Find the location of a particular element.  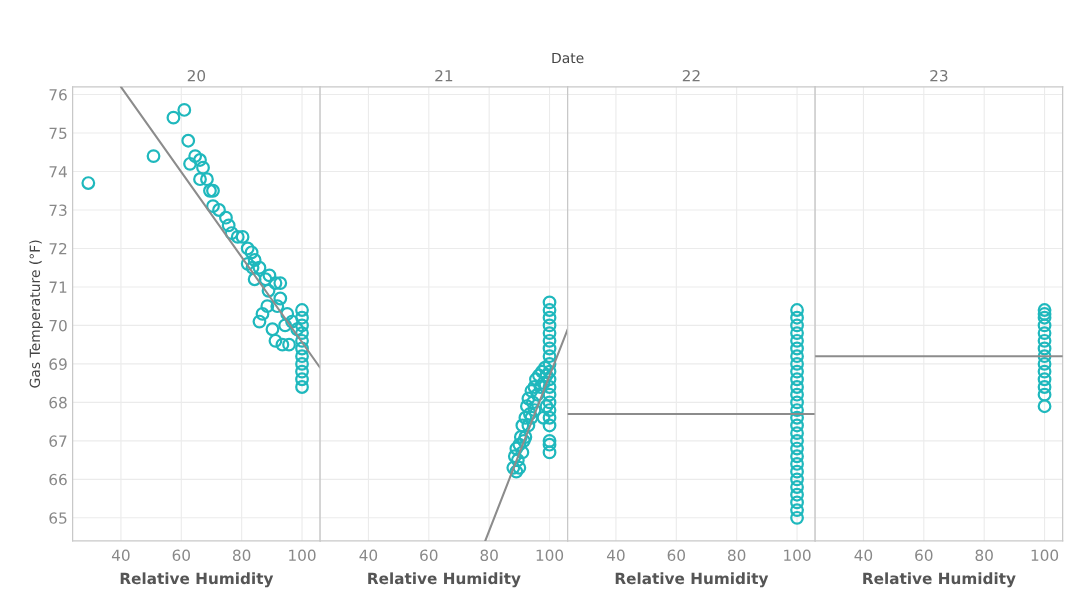

y-tick-label: 68 is located at coordinates (58, 402).